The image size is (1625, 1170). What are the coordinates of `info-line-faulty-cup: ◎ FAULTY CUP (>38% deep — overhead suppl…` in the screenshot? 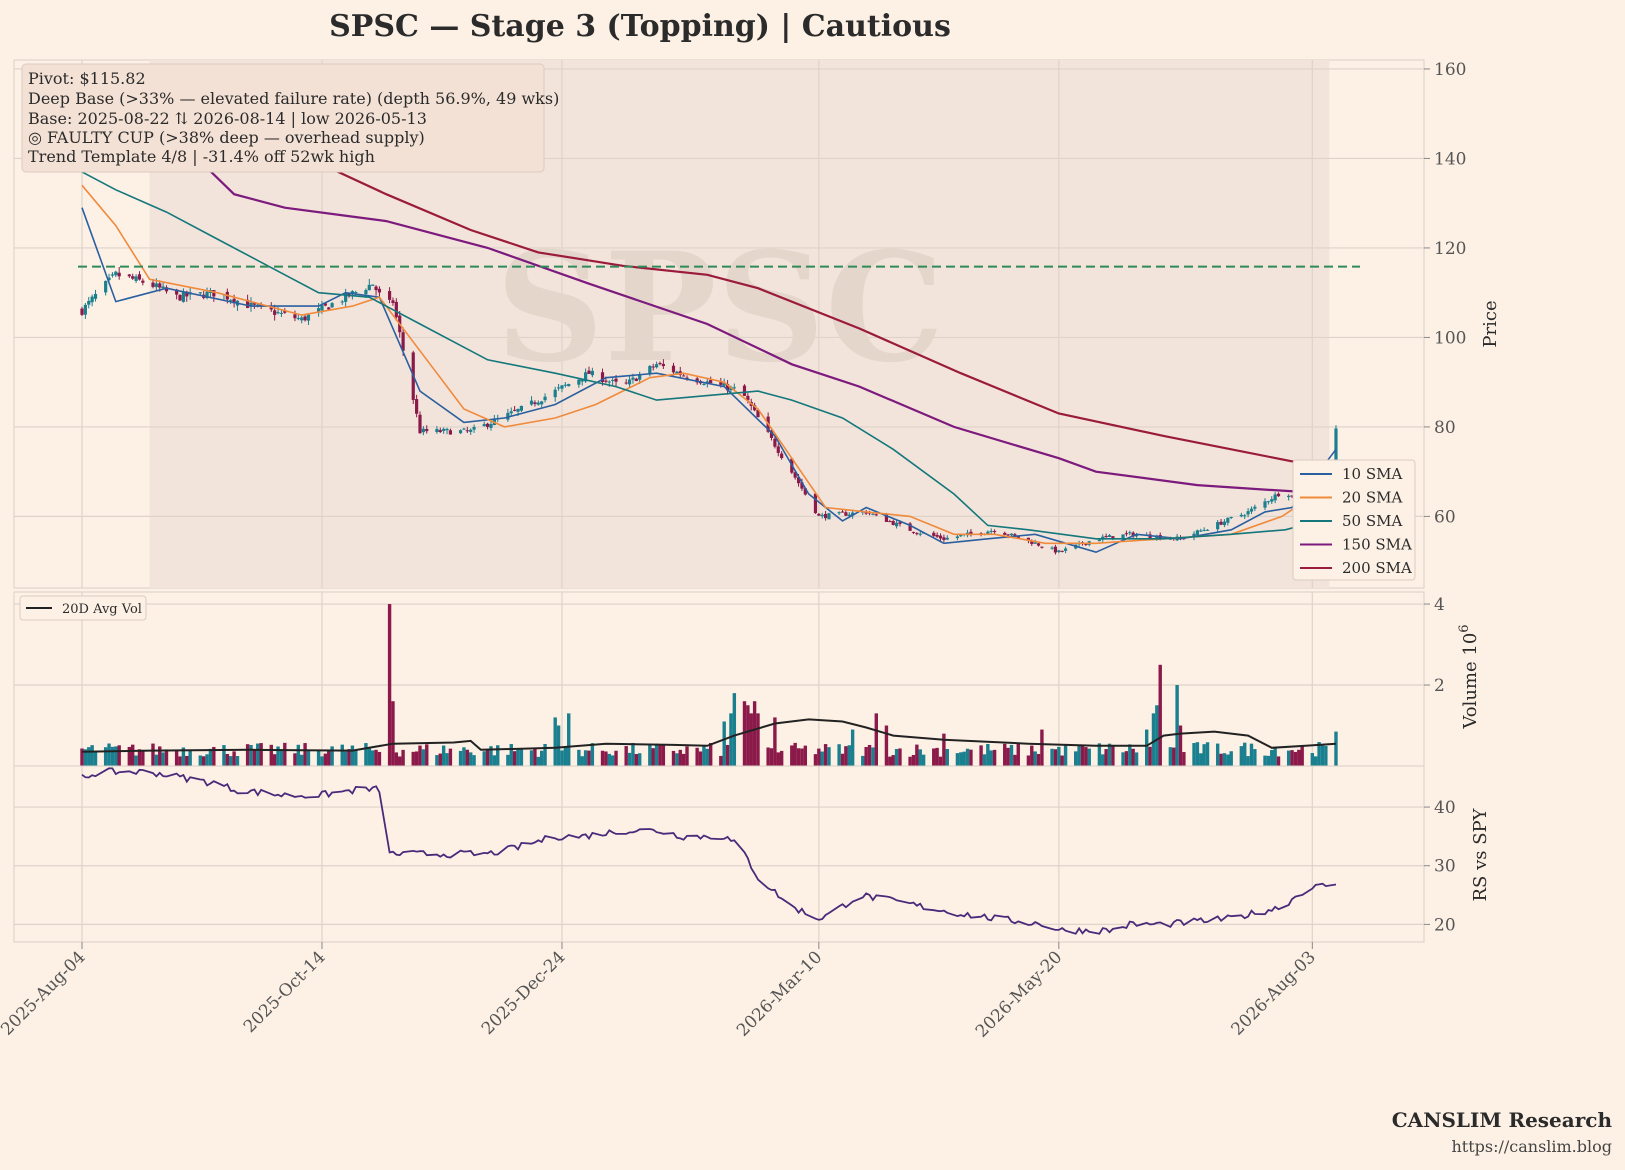 It's located at (226, 137).